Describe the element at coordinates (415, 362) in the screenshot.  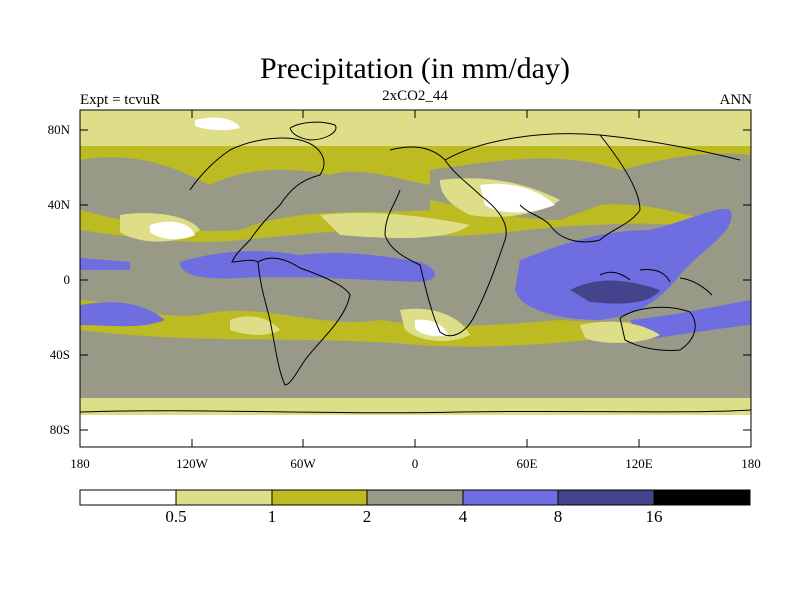
I see `field-south-storm-track` at that location.